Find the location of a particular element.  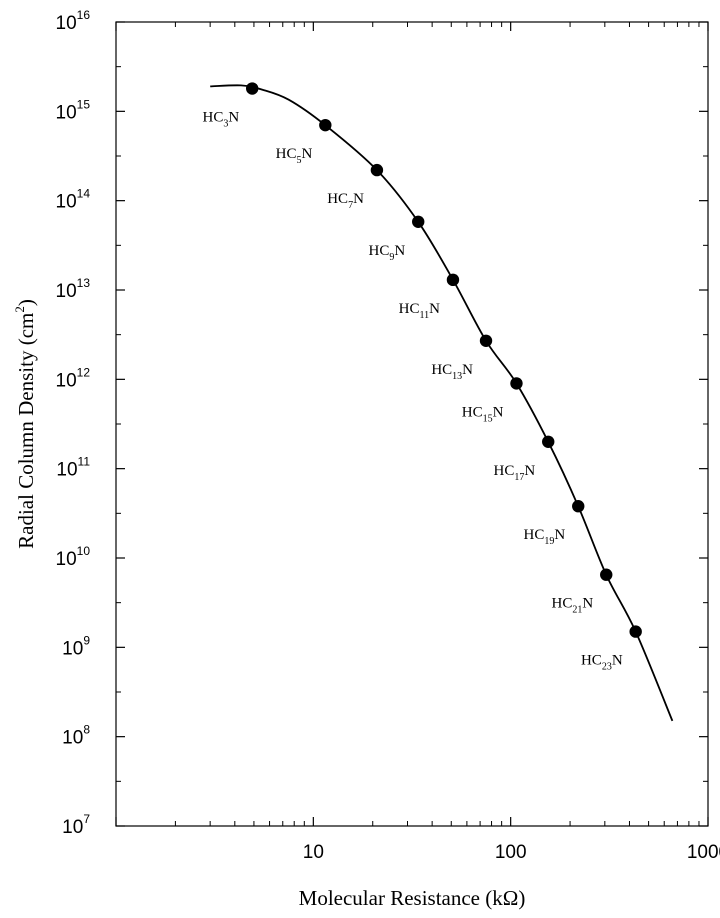

y-tick-label: 10¹¹ is located at coordinates (73, 468).